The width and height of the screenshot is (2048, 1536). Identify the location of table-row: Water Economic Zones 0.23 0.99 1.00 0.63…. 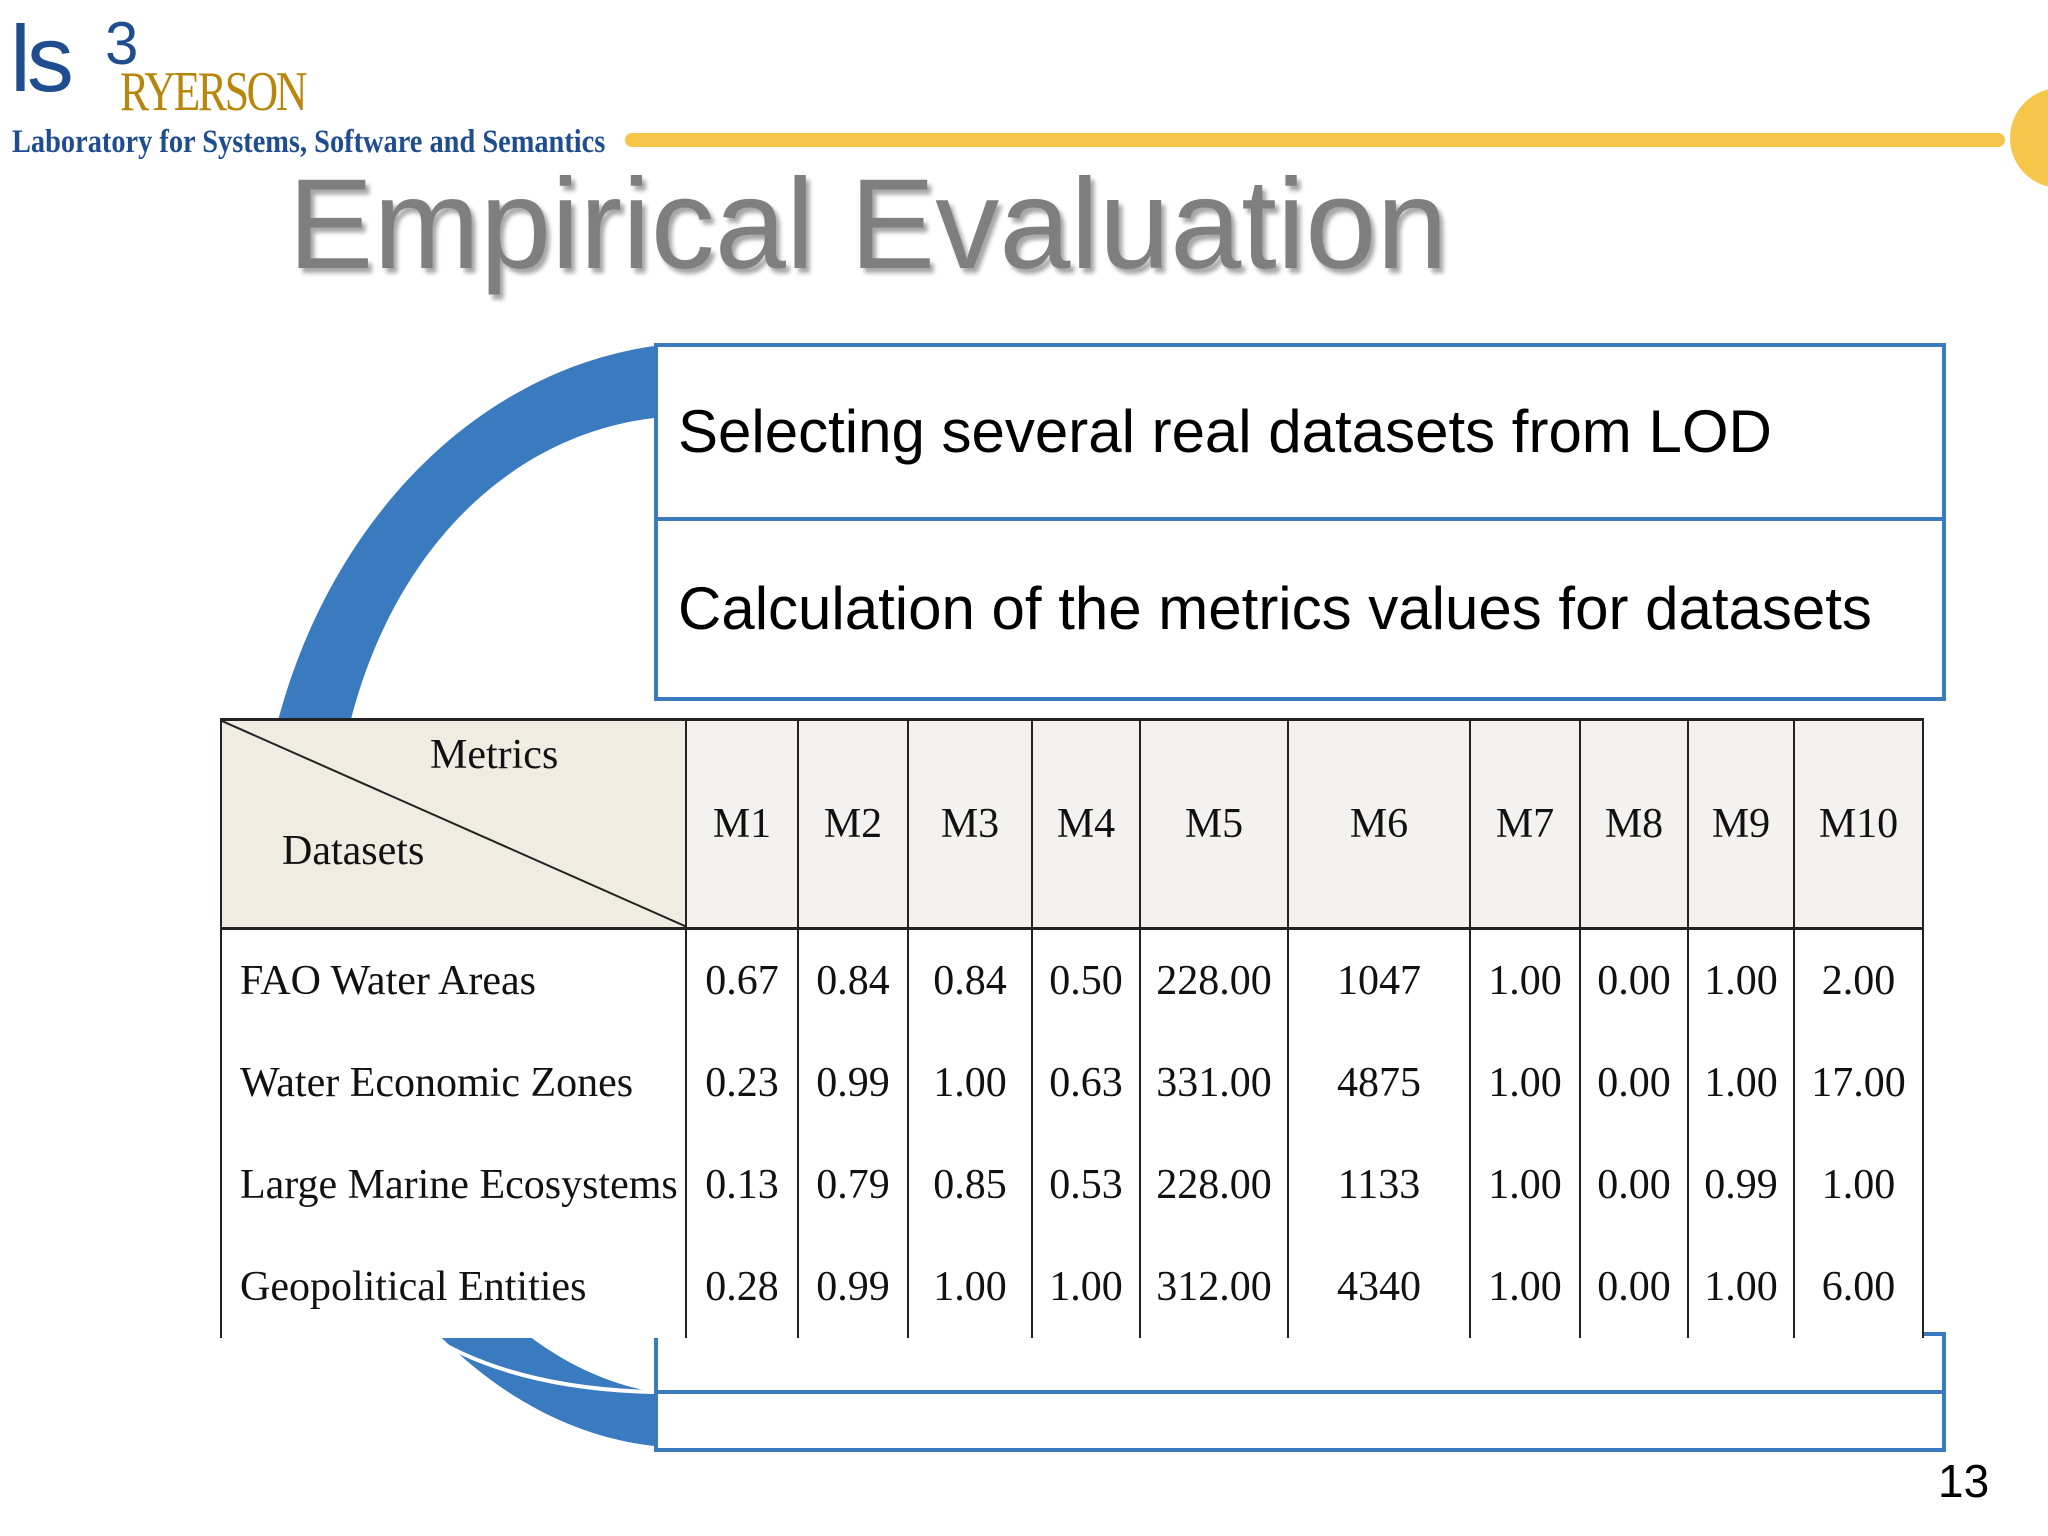
(1072, 1083).